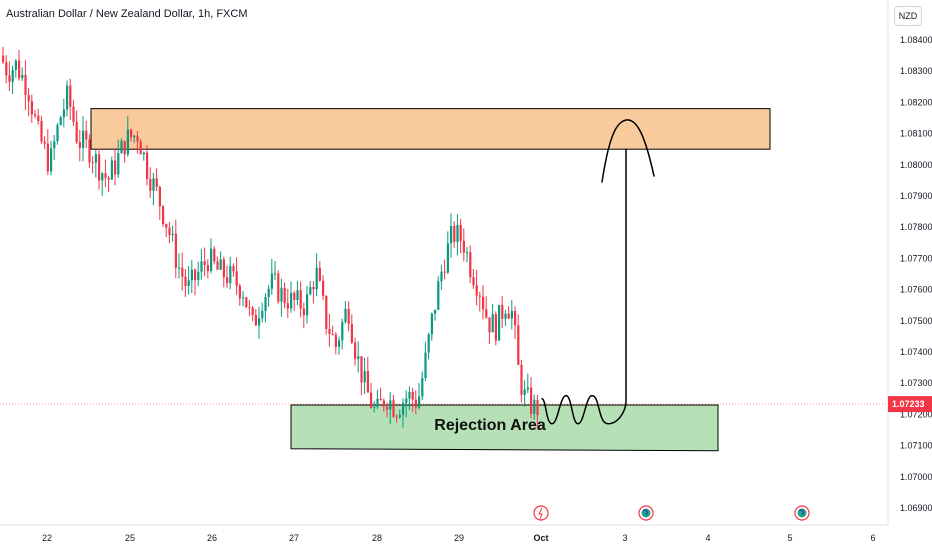 This screenshot has height=550, width=932. What do you see at coordinates (910, 404) in the screenshot?
I see `current-price-badge` at bounding box center [910, 404].